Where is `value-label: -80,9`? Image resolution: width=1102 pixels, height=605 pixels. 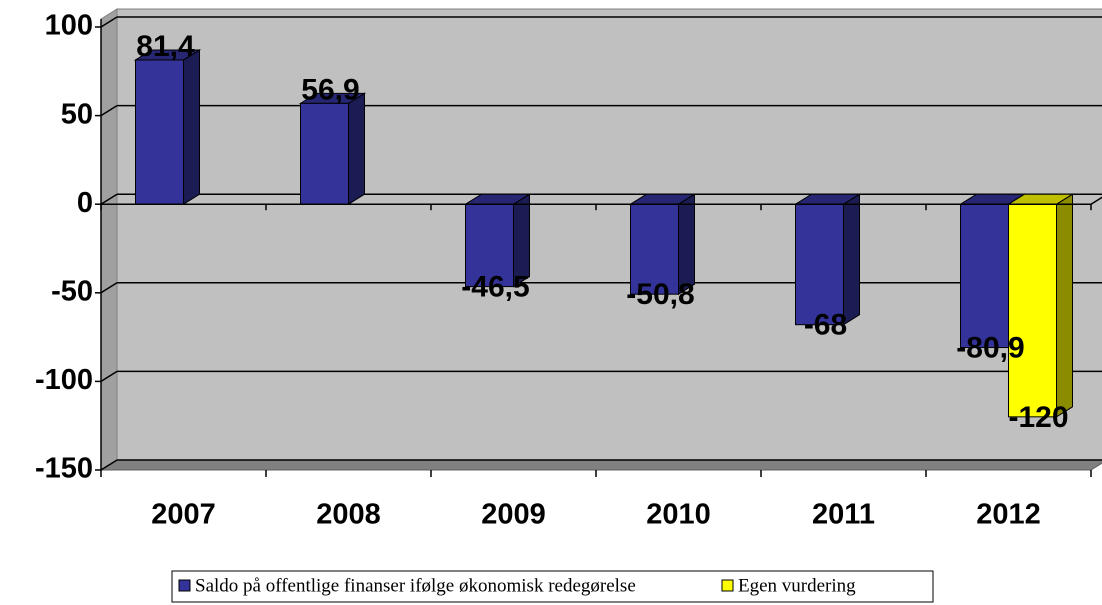 value-label: -80,9 is located at coordinates (990, 347).